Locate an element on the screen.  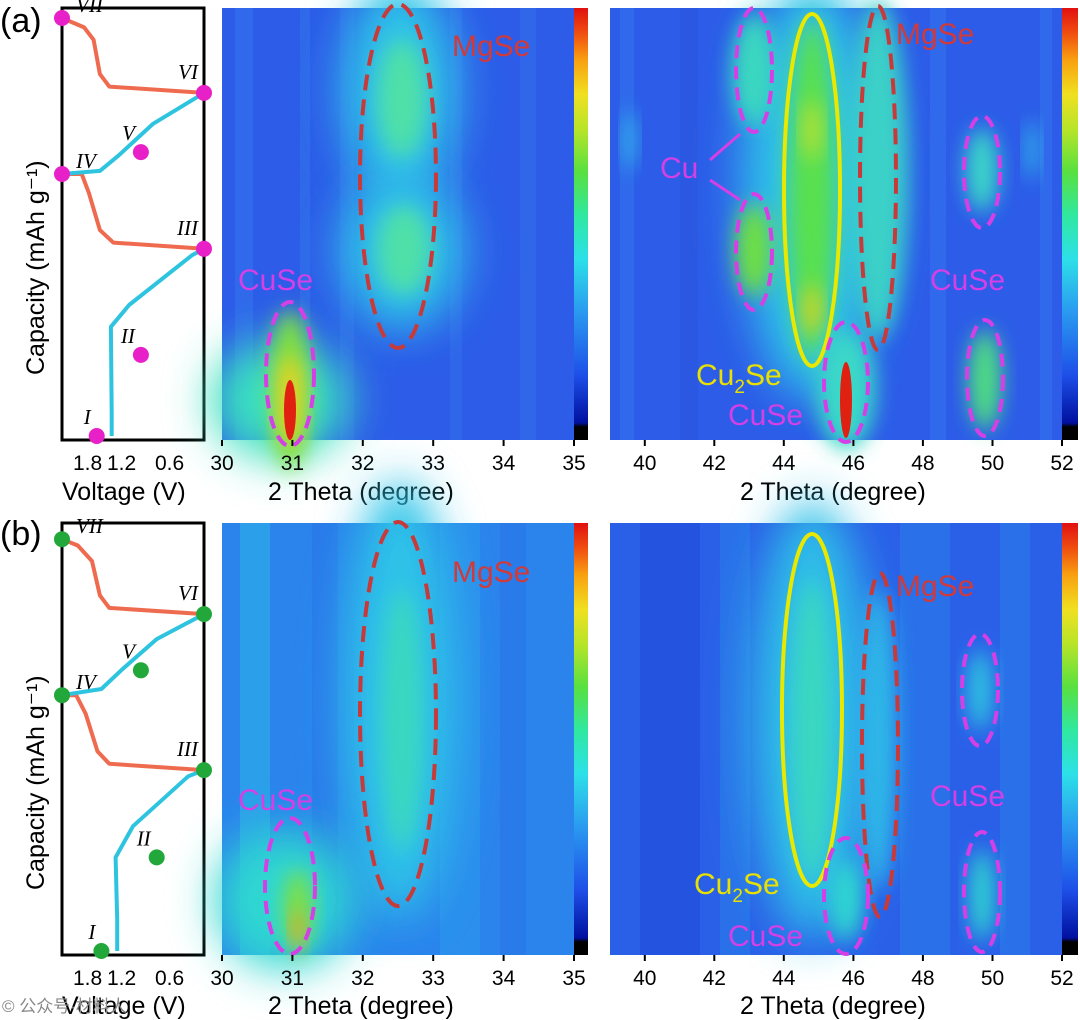
tick-label: 34 is located at coordinates (504, 978).